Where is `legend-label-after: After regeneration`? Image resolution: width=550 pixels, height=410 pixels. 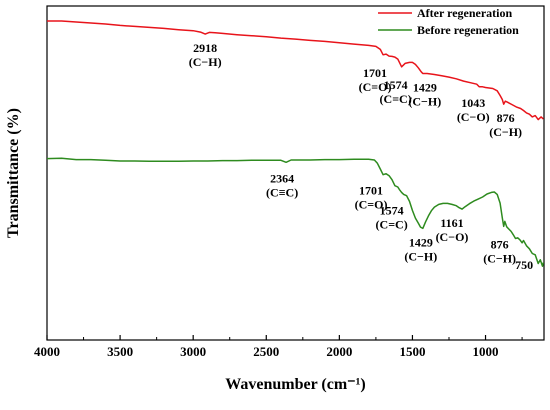
legend-label-after: After regeneration is located at coordinates (465, 13).